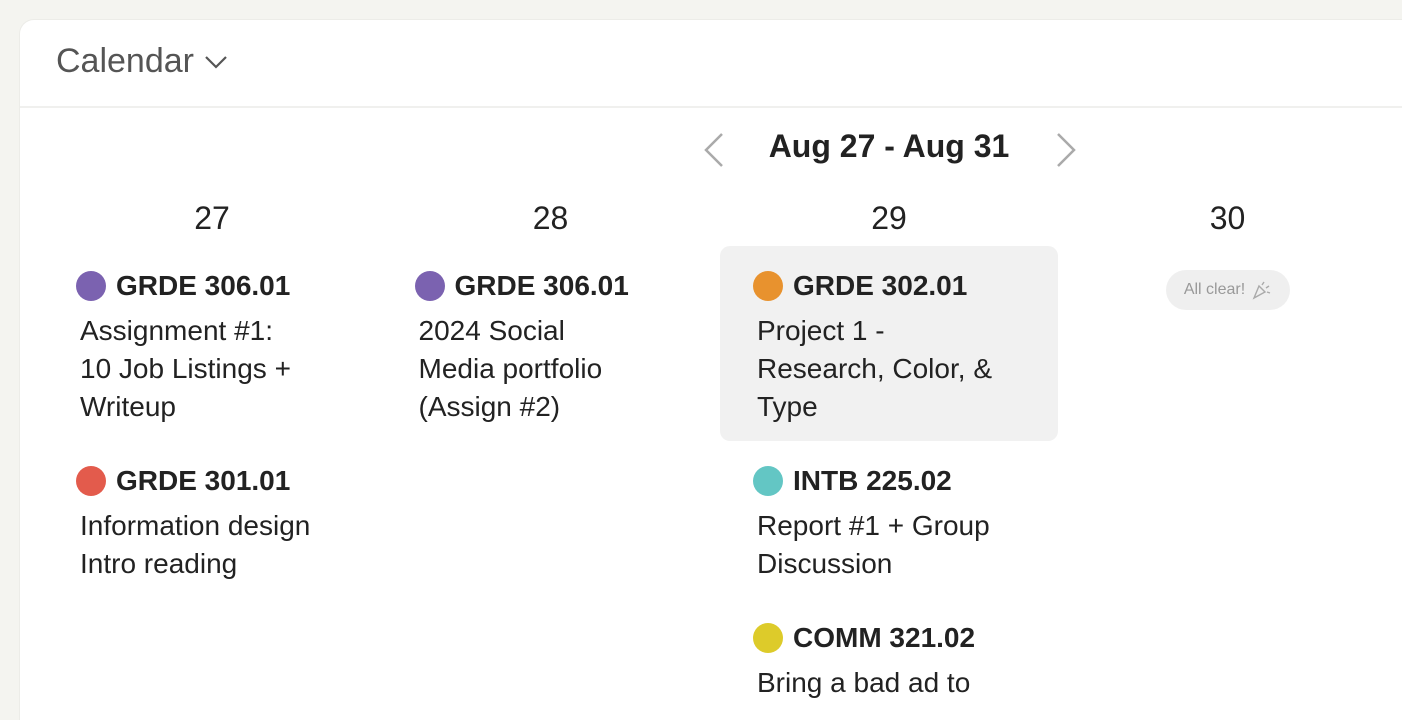  I want to click on course-code: INTB 225.02, so click(872, 480).